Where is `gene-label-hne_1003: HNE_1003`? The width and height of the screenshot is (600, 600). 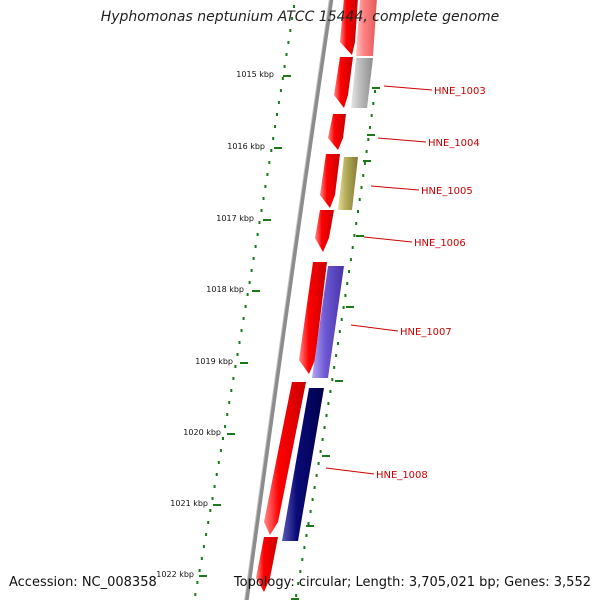 gene-label-hne_1003: HNE_1003 is located at coordinates (460, 91).